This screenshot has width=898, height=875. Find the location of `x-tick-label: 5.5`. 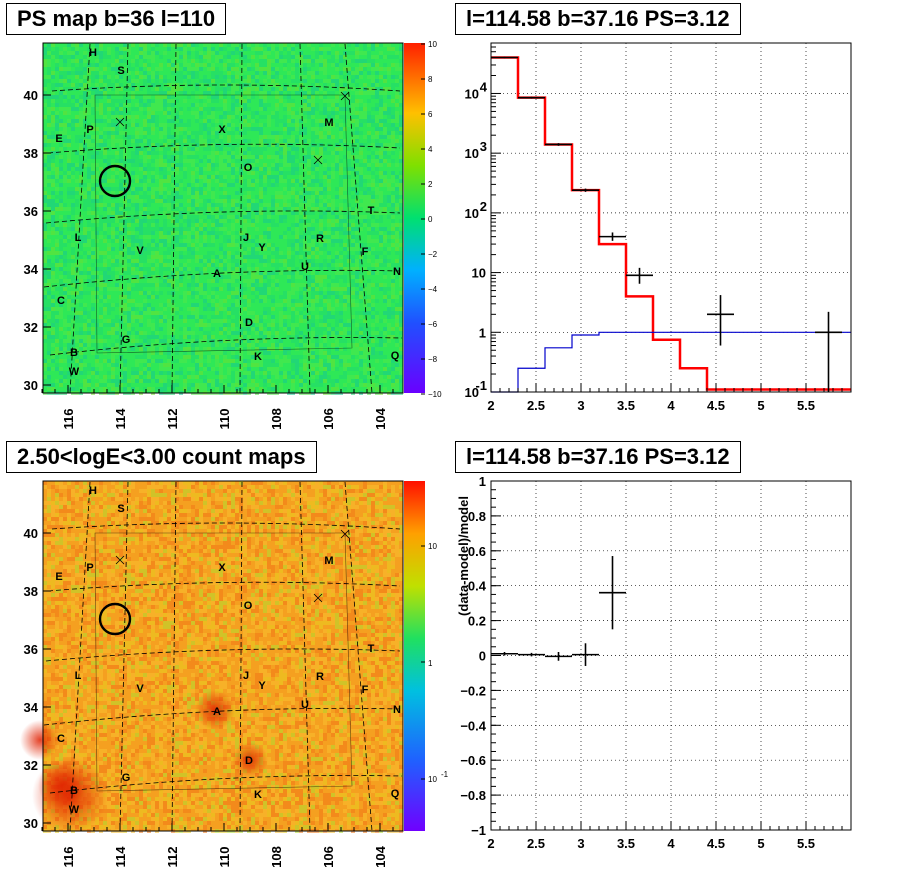

x-tick-label: 5.5 is located at coordinates (806, 405).